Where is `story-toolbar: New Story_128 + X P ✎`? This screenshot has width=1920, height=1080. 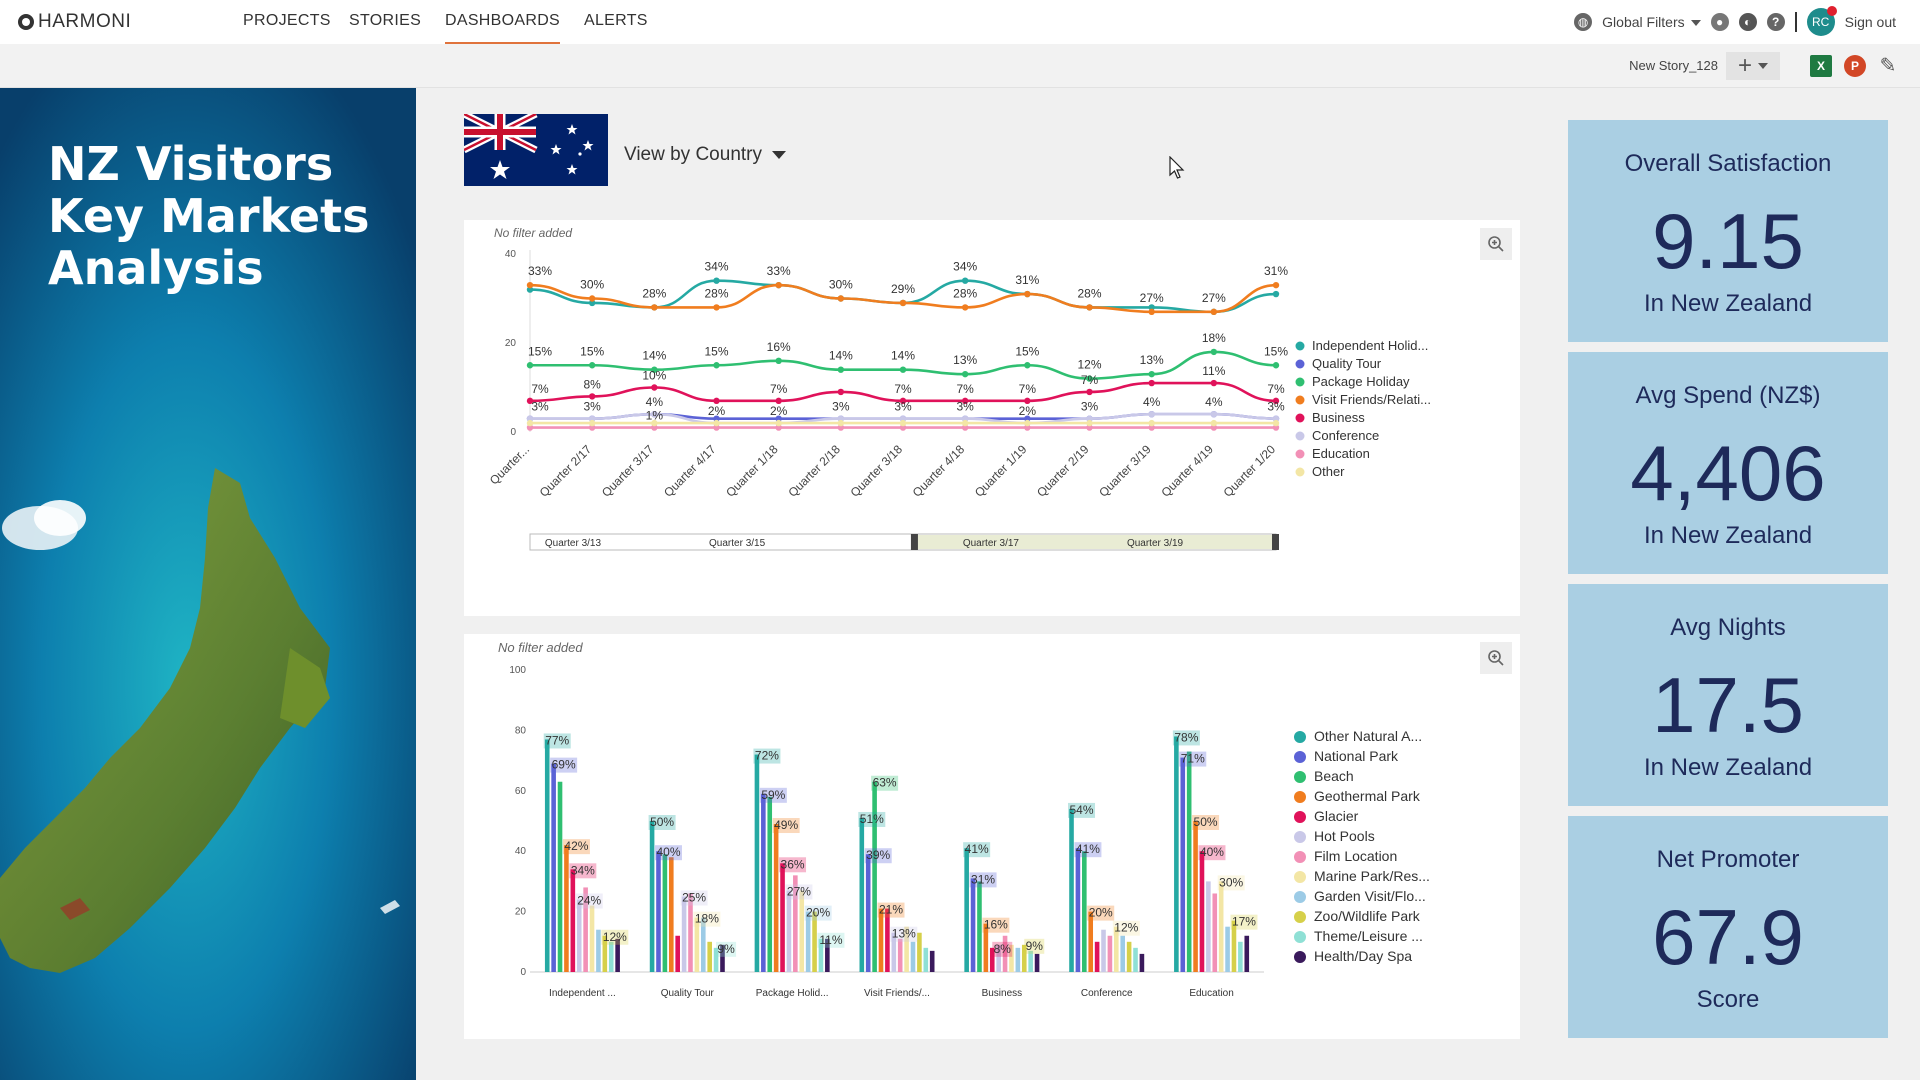
story-toolbar: New Story_128 + X P ✎ is located at coordinates (960, 66).